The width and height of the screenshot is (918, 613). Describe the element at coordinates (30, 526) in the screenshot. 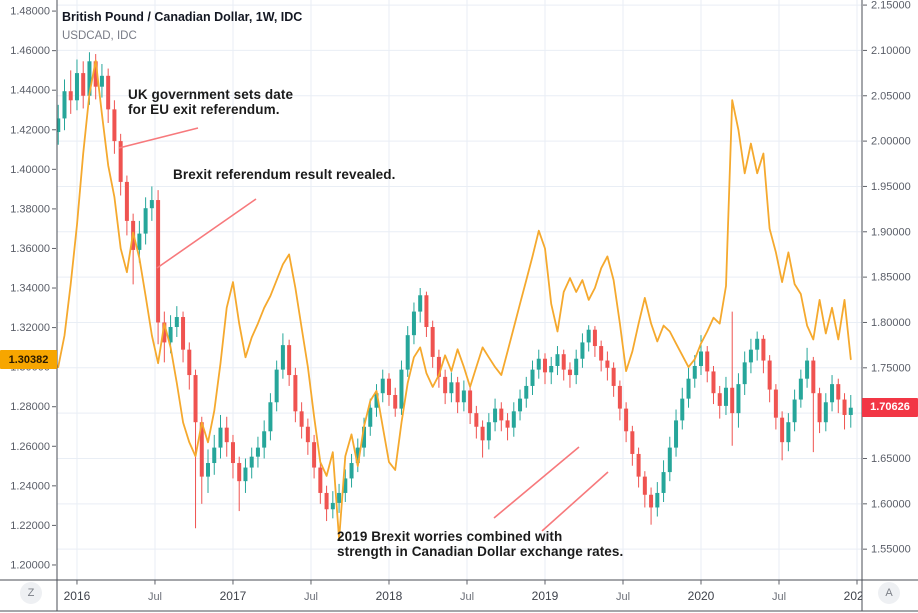

I see `left-axis-tick-label: 1.22000` at that location.